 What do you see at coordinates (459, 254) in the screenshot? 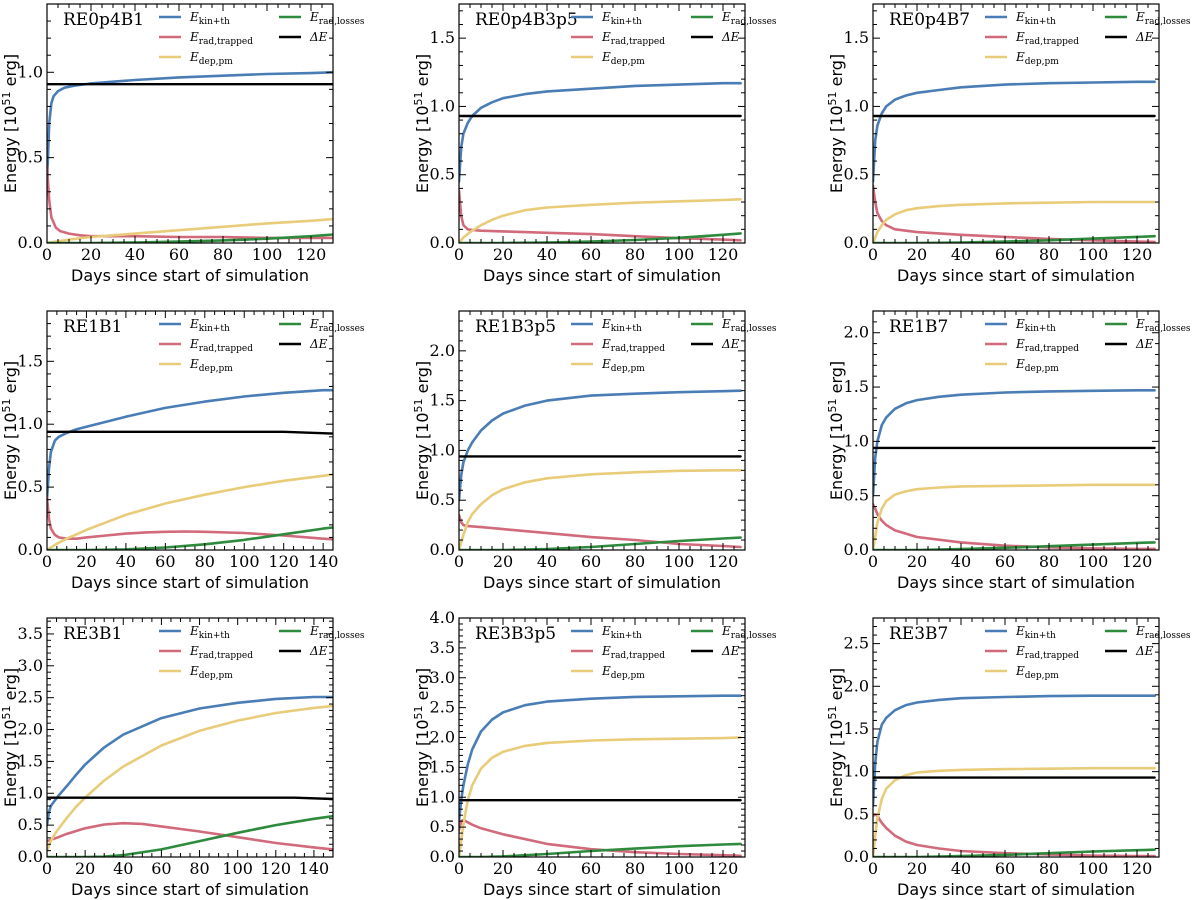
I see `x-tick-label: 0` at bounding box center [459, 254].